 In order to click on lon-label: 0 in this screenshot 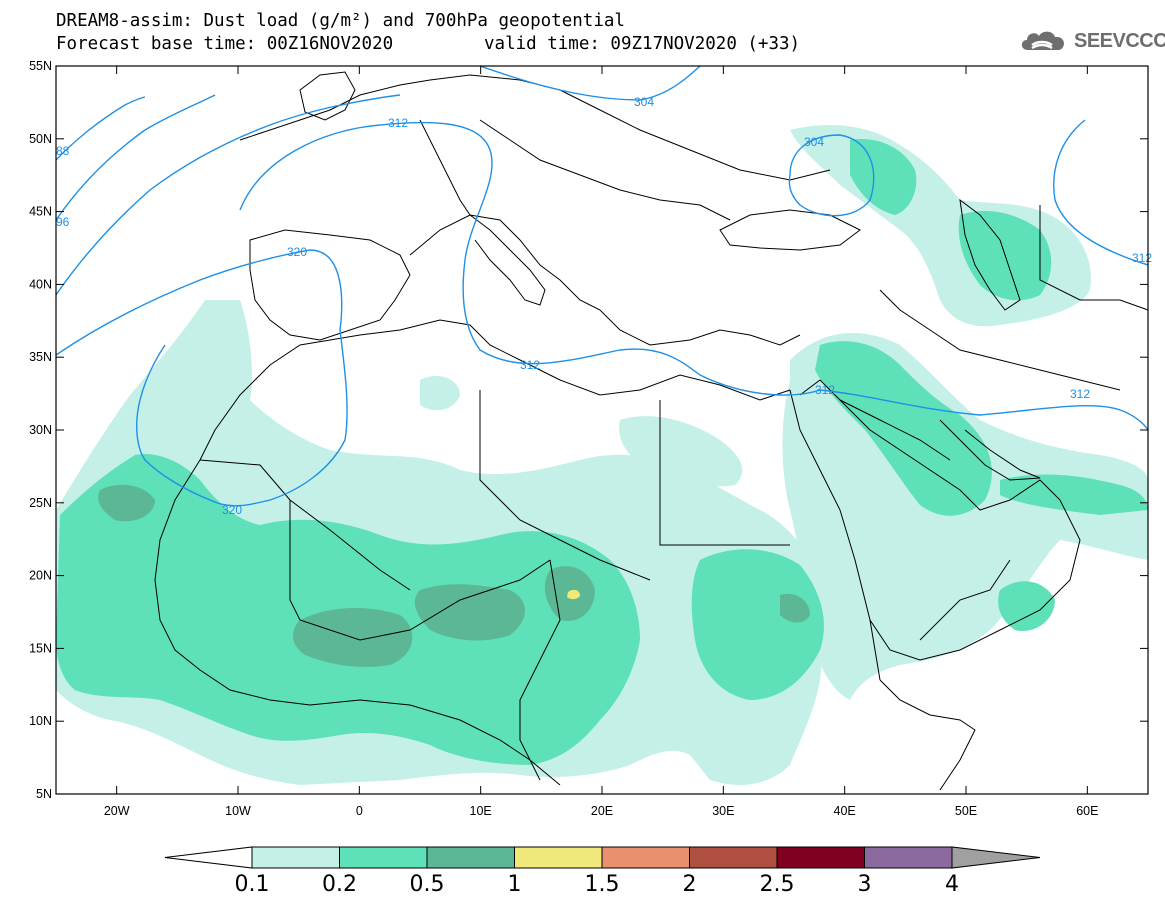, I will do `click(359, 811)`.